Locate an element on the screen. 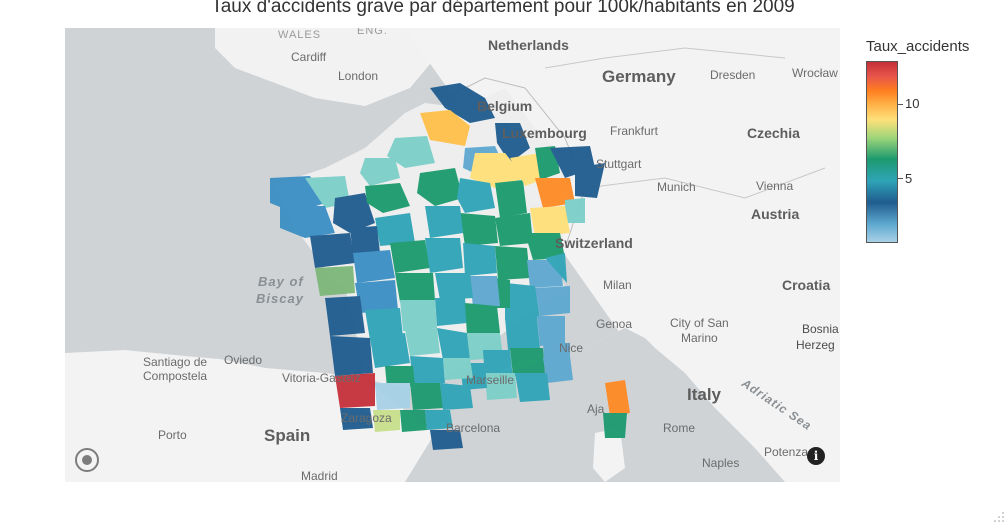  label-madrid: Madrid is located at coordinates (319, 475).